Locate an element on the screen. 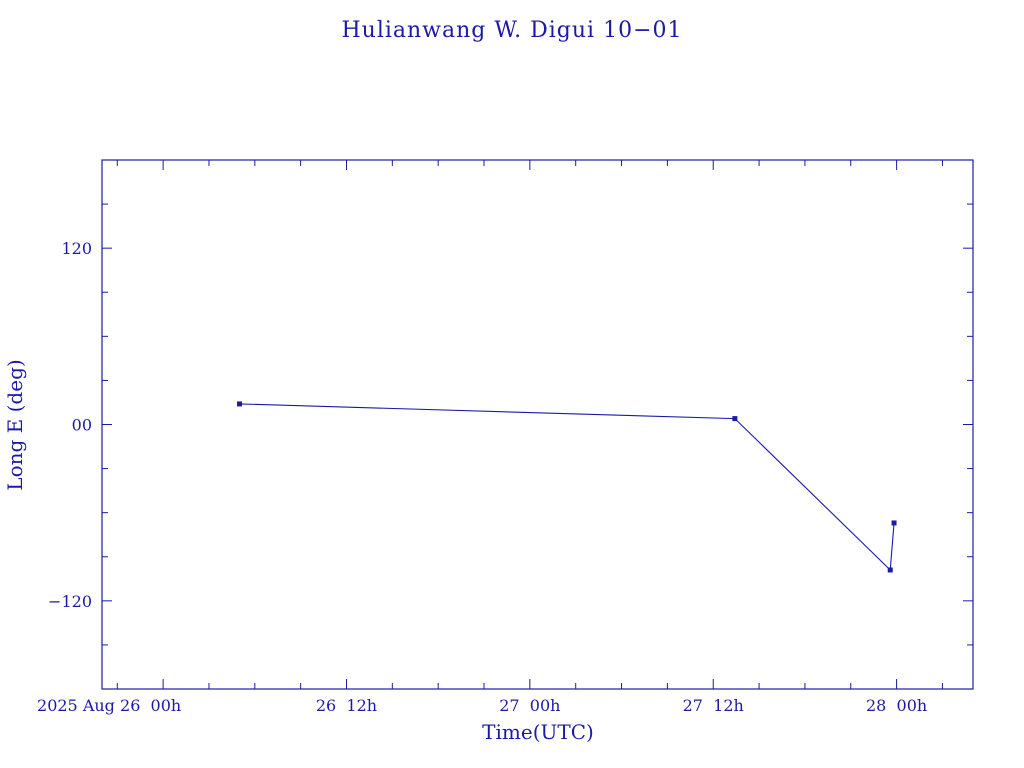 The width and height of the screenshot is (1024, 768). series-group is located at coordinates (567, 487).